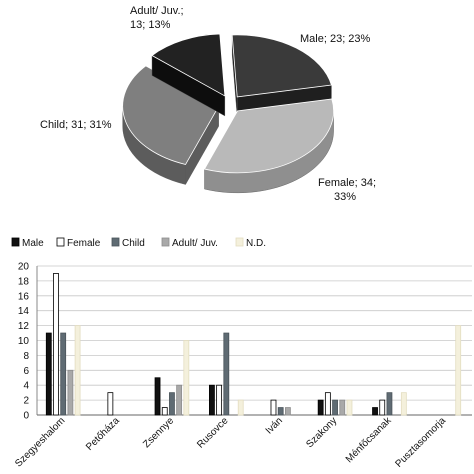  Describe the element at coordinates (24, 296) in the screenshot. I see `y-tick-label: 16` at that location.